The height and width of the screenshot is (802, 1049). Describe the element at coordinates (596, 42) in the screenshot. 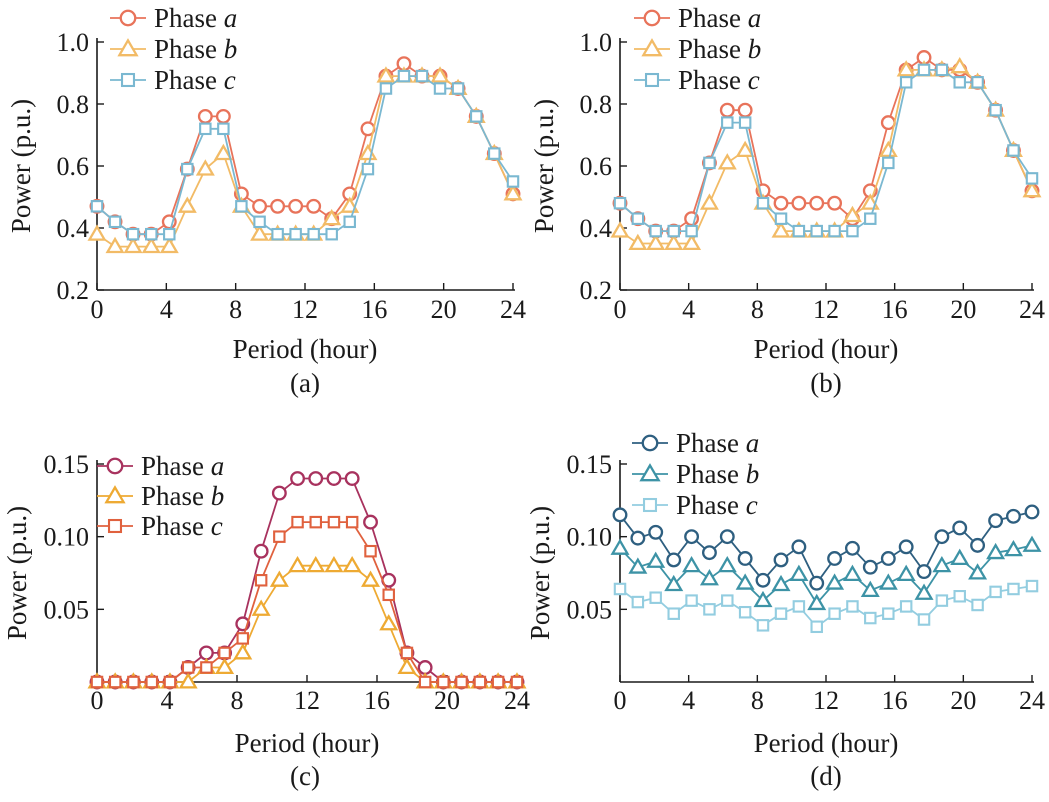

I see `y-tick-label: 1.0` at that location.